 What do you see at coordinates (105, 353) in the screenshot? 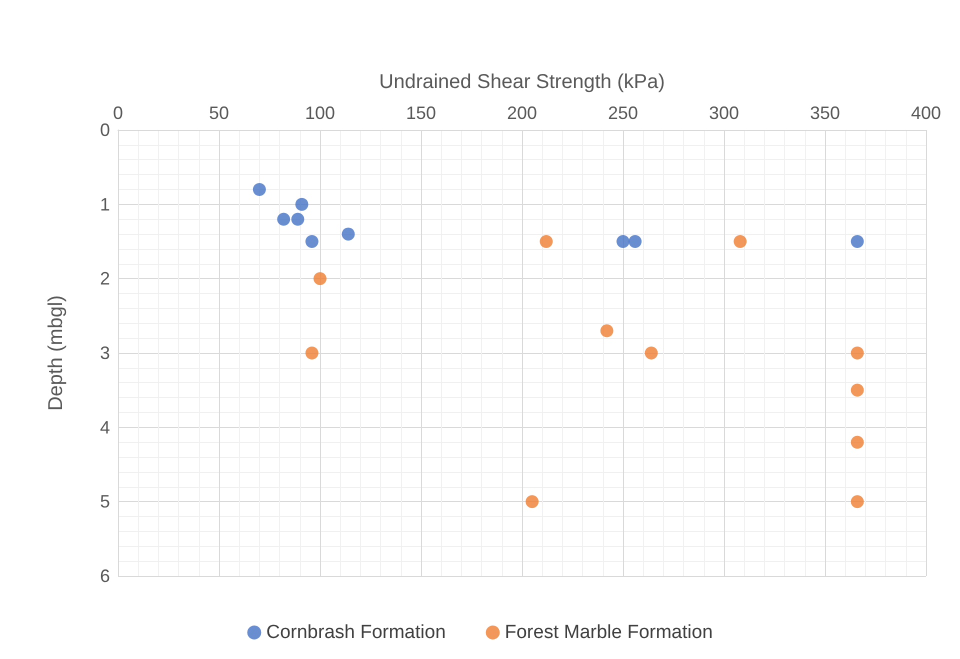
I see `y-tick-label: 3` at bounding box center [105, 353].